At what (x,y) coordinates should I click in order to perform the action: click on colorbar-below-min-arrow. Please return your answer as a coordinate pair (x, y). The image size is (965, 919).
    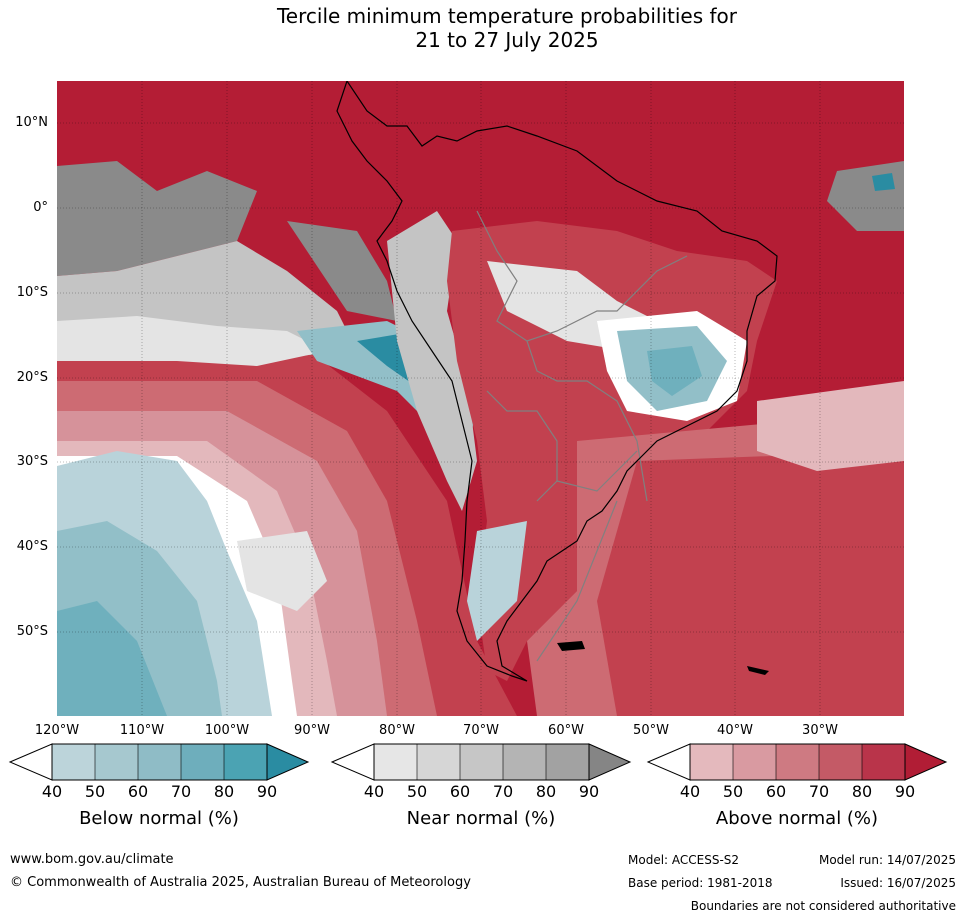
    Looking at the image, I should click on (30, 762).